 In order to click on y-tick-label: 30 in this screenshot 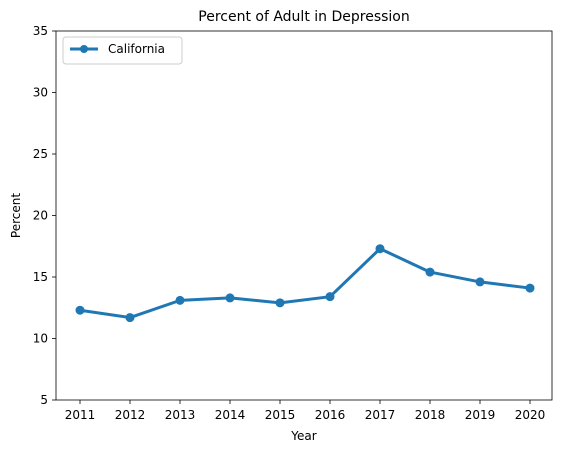, I will do `click(40, 93)`.